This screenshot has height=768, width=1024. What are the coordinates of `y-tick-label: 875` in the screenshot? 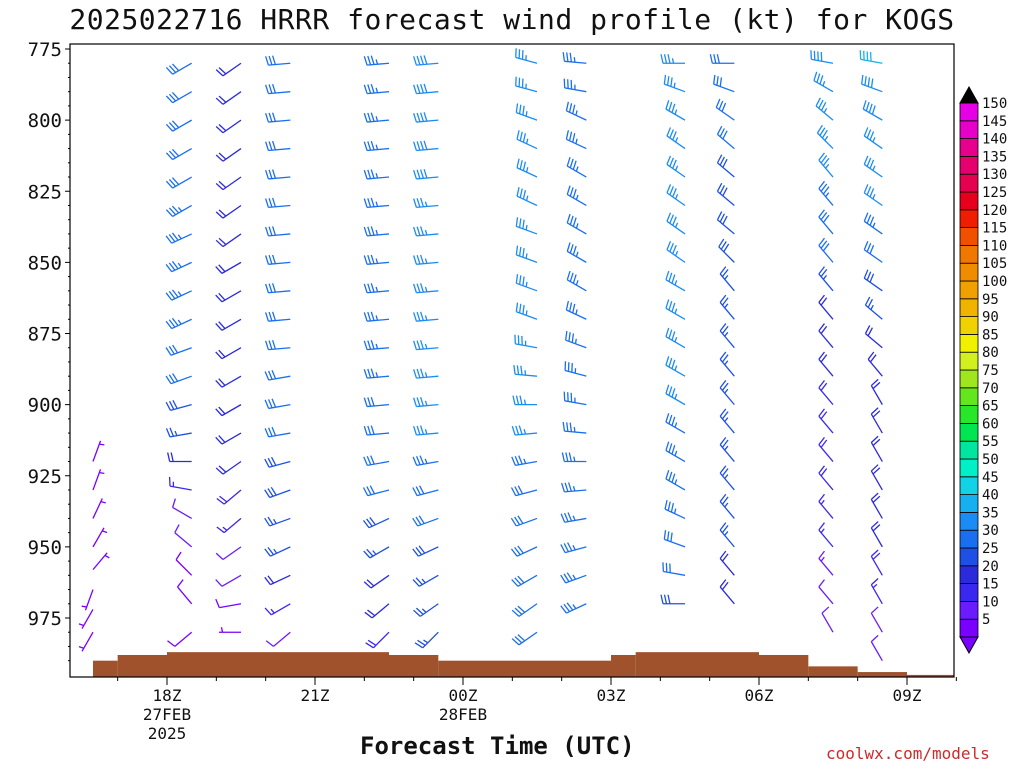 It's located at (45, 335).